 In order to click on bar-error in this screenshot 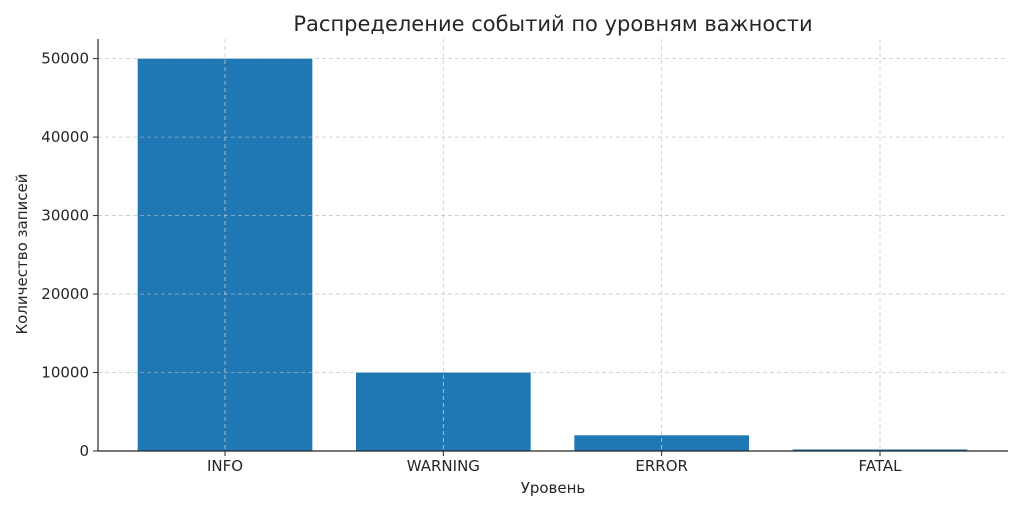, I will do `click(661, 443)`.